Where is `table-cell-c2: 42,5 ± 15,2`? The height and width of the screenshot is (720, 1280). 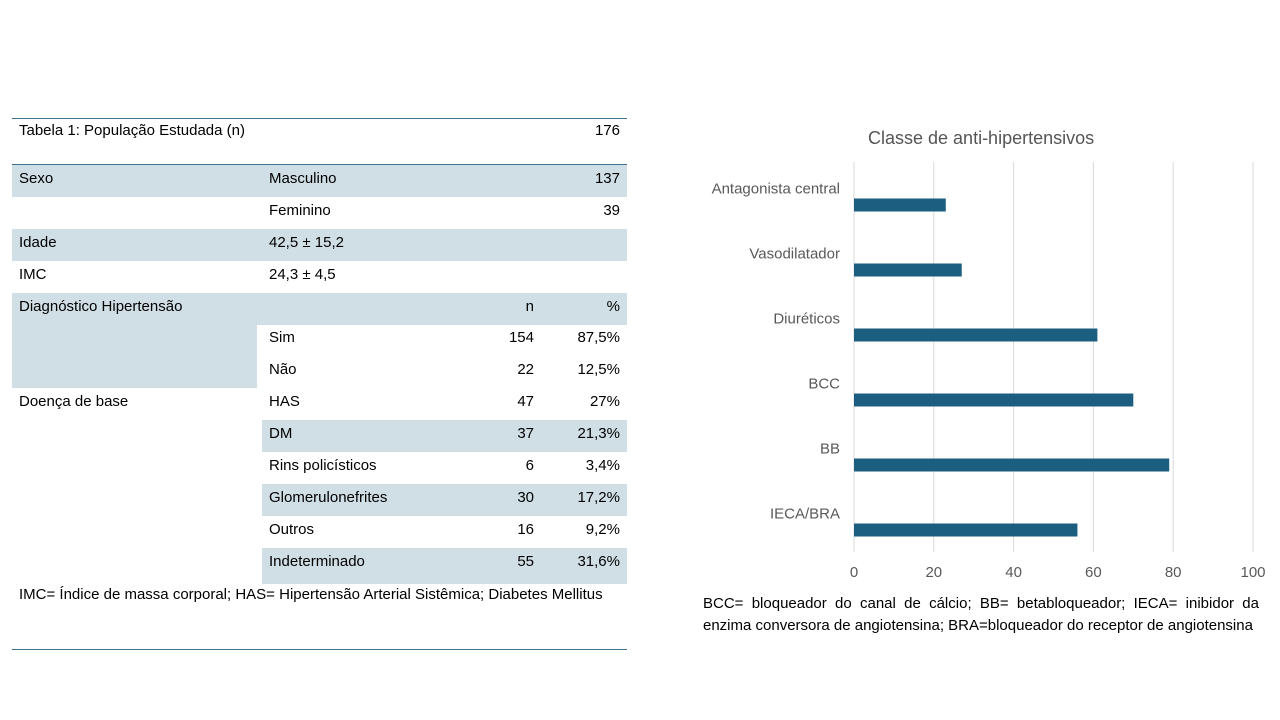 table-cell-c2: 42,5 ± 15,2 is located at coordinates (306, 242).